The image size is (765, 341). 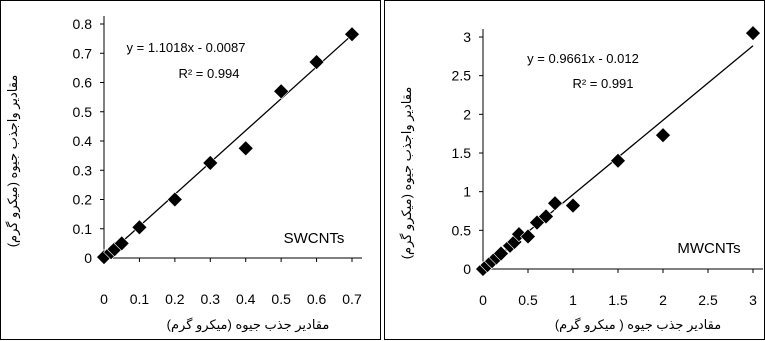 What do you see at coordinates (618, 300) in the screenshot?
I see `x-tick-label: 1.5` at bounding box center [618, 300].